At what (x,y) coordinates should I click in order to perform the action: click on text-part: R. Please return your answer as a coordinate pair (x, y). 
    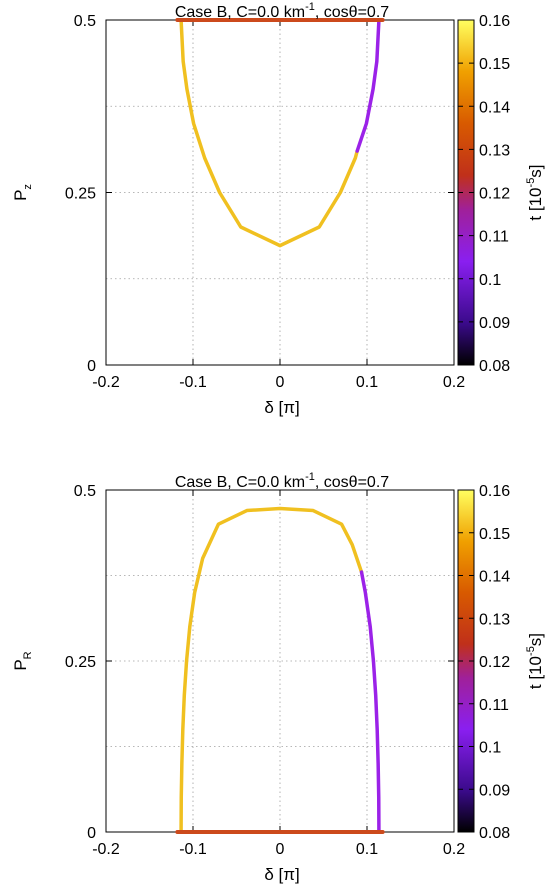
    Looking at the image, I should click on (28, 655).